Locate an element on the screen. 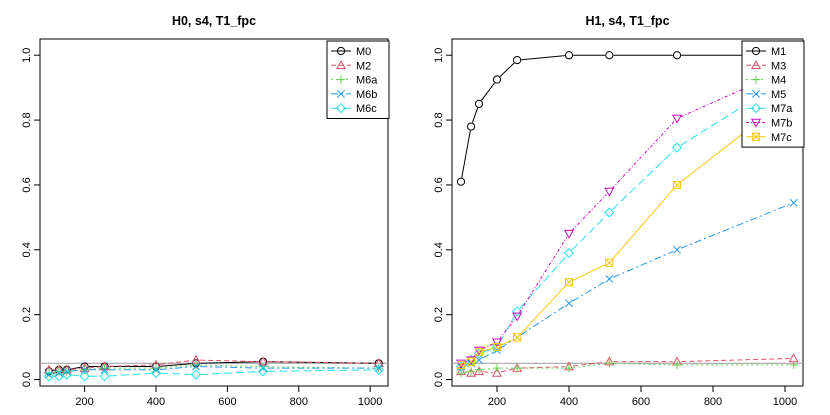  y-tick-label: 0.0 is located at coordinates (439, 379).